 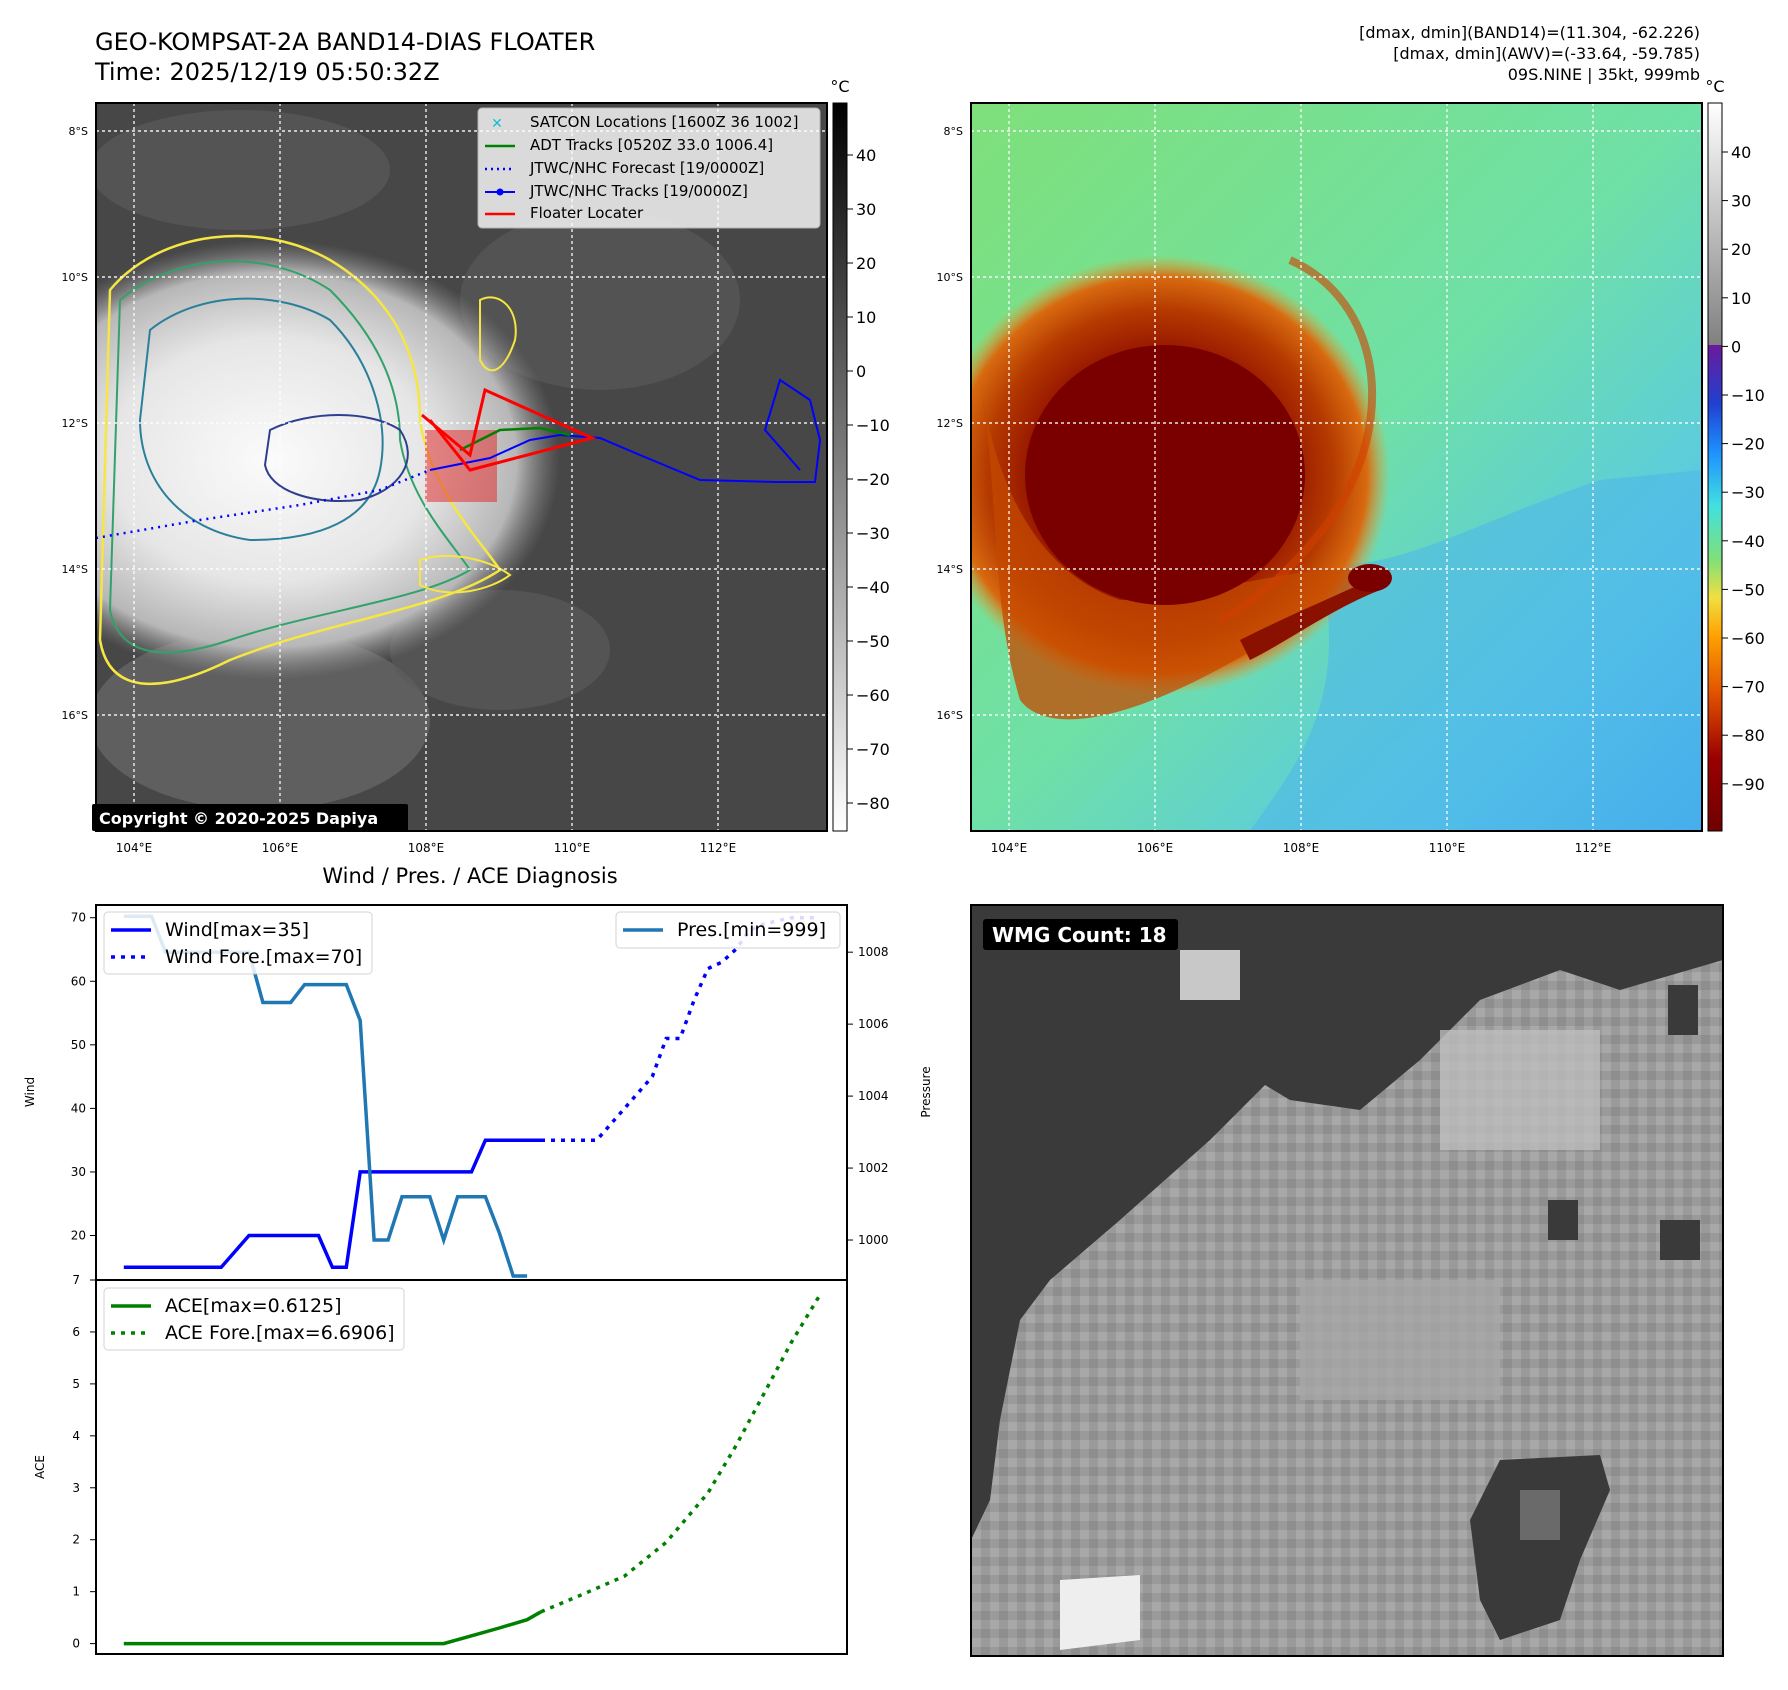 I want to click on copyright-box, so click(x=250, y=817).